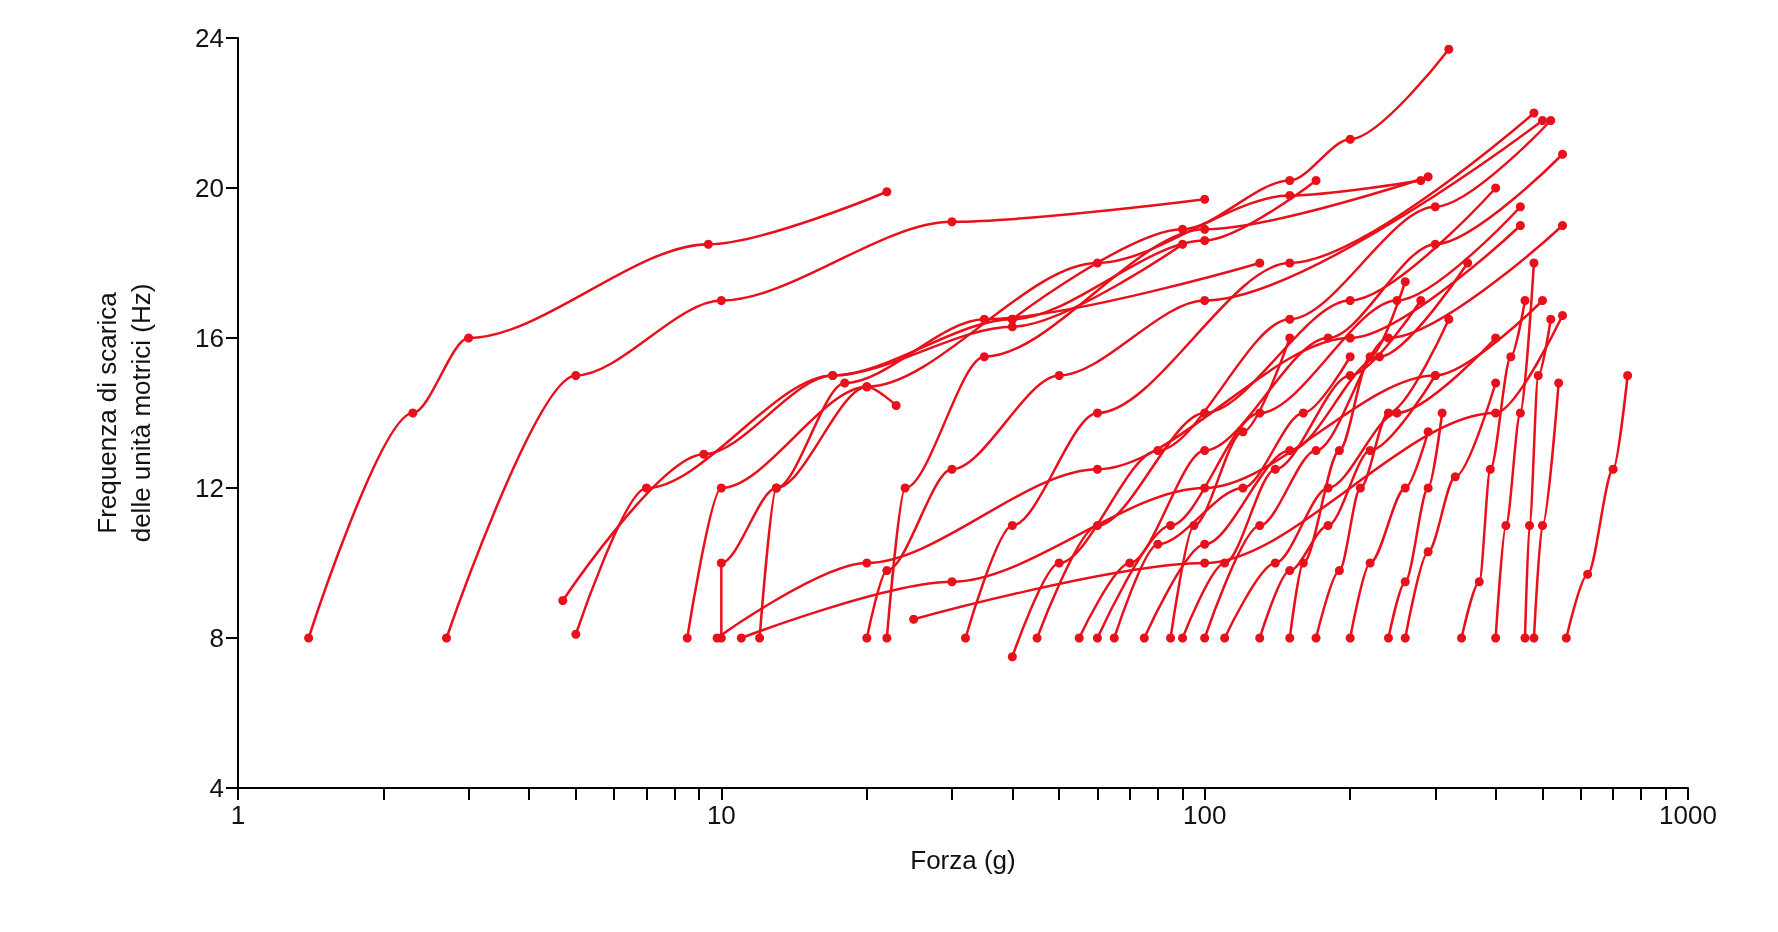 This screenshot has width=1778, height=932. I want to click on y-axis-title: Frequenza di scarica delle unità motrici (Hz), so click(124, 413).